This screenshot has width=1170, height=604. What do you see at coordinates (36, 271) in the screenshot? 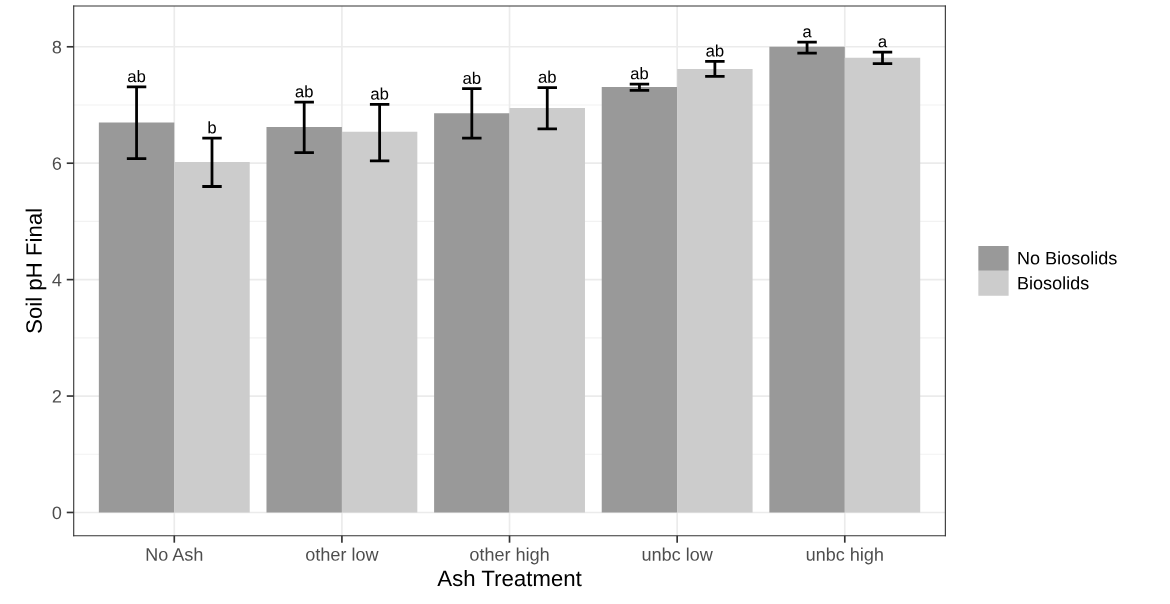
I see `y-axis-title: Soil pH Final` at bounding box center [36, 271].